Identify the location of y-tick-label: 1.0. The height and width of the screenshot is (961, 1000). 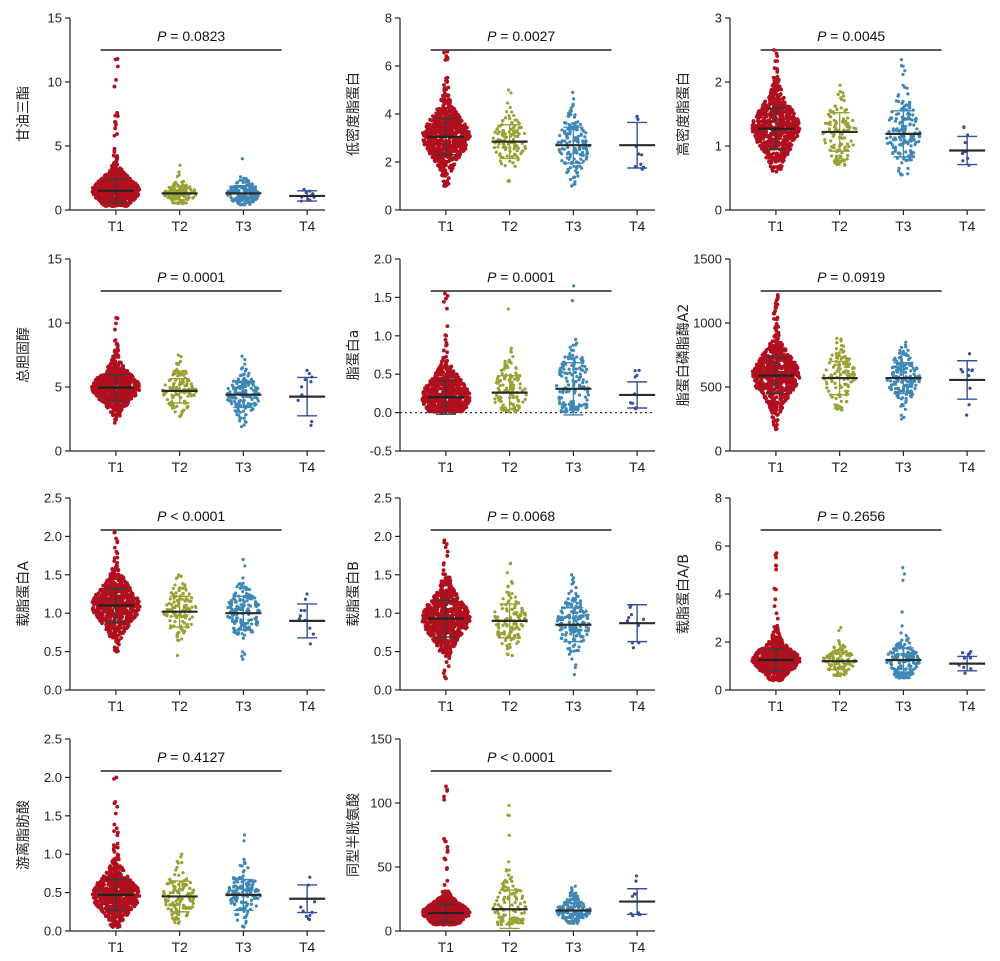
(383, 335).